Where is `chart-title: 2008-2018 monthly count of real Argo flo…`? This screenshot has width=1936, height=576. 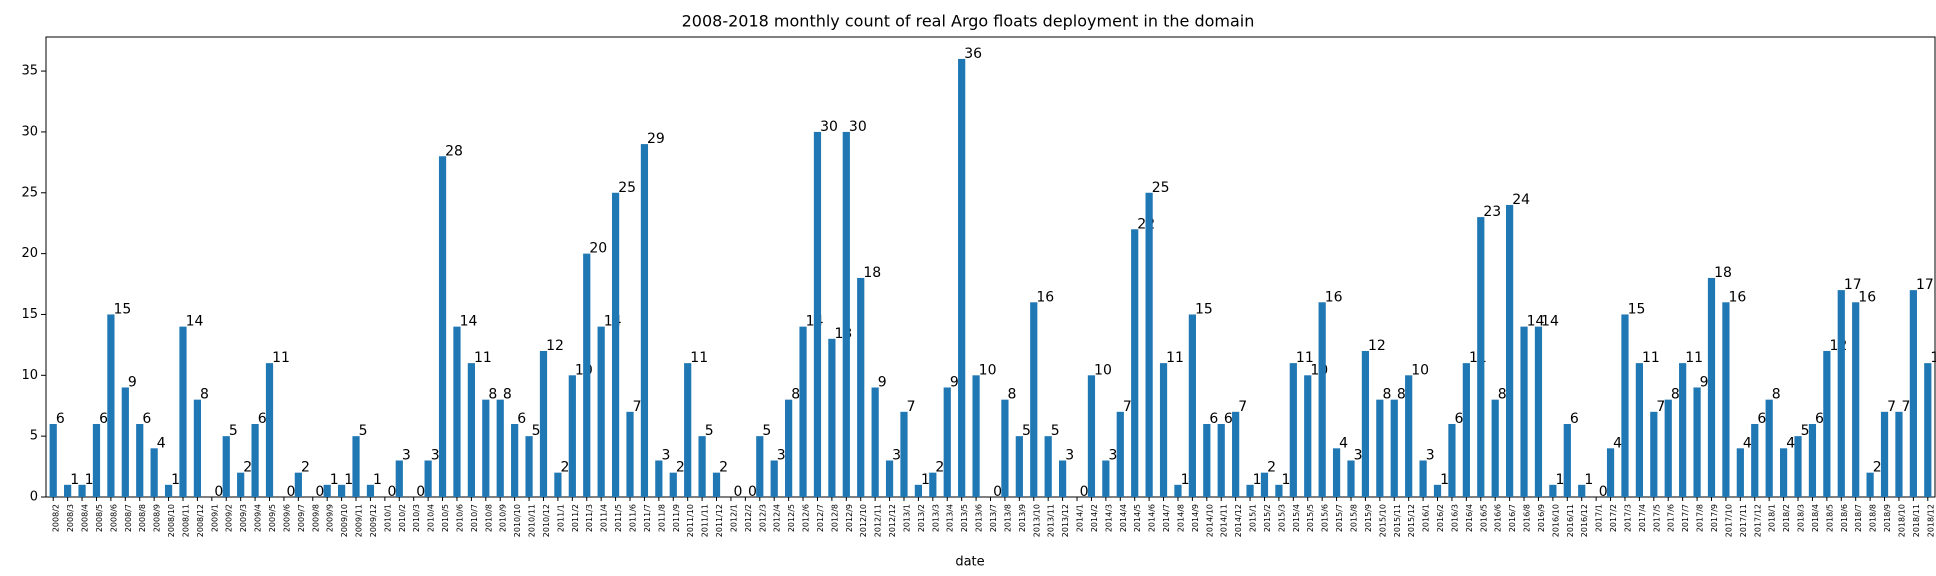
chart-title: 2008-2018 monthly count of real Argo flo… is located at coordinates (968, 21).